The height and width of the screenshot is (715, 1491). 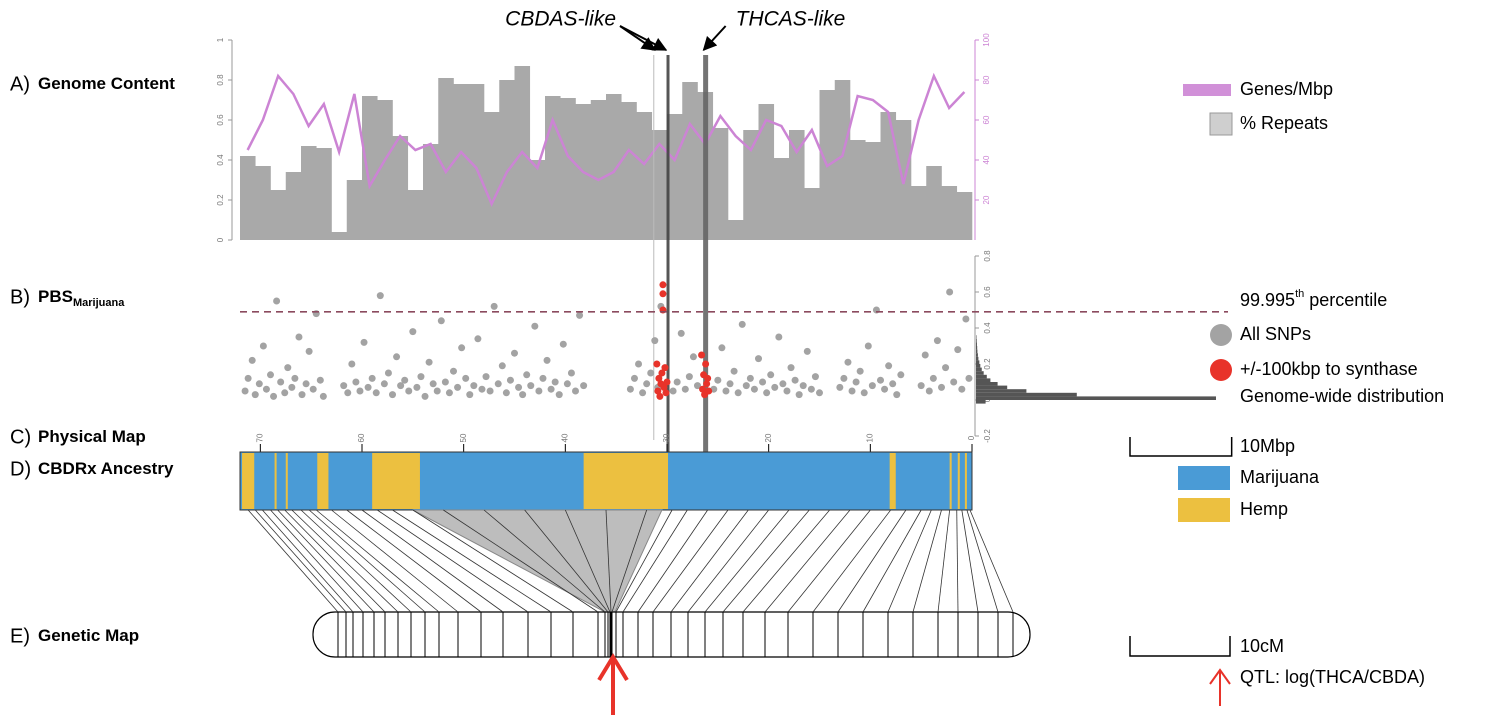 I want to click on scale-bar, so click(x=1181, y=447).